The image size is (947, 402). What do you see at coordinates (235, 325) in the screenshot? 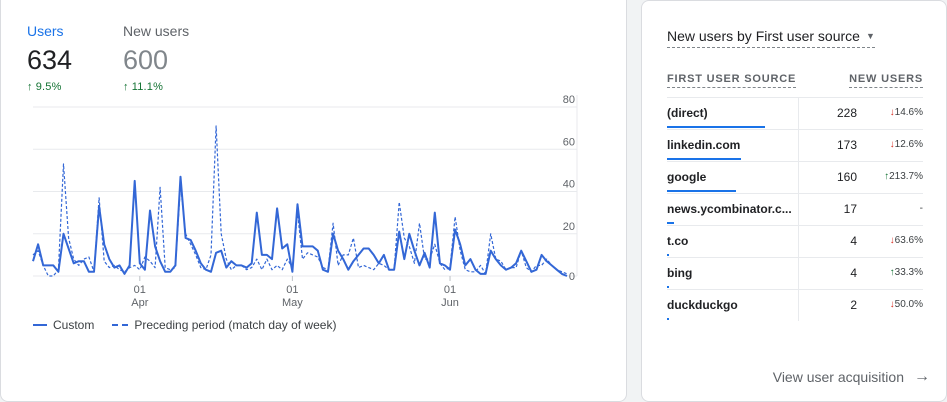
I see `legend-series-preceding: Preceding period (match day of week)` at bounding box center [235, 325].